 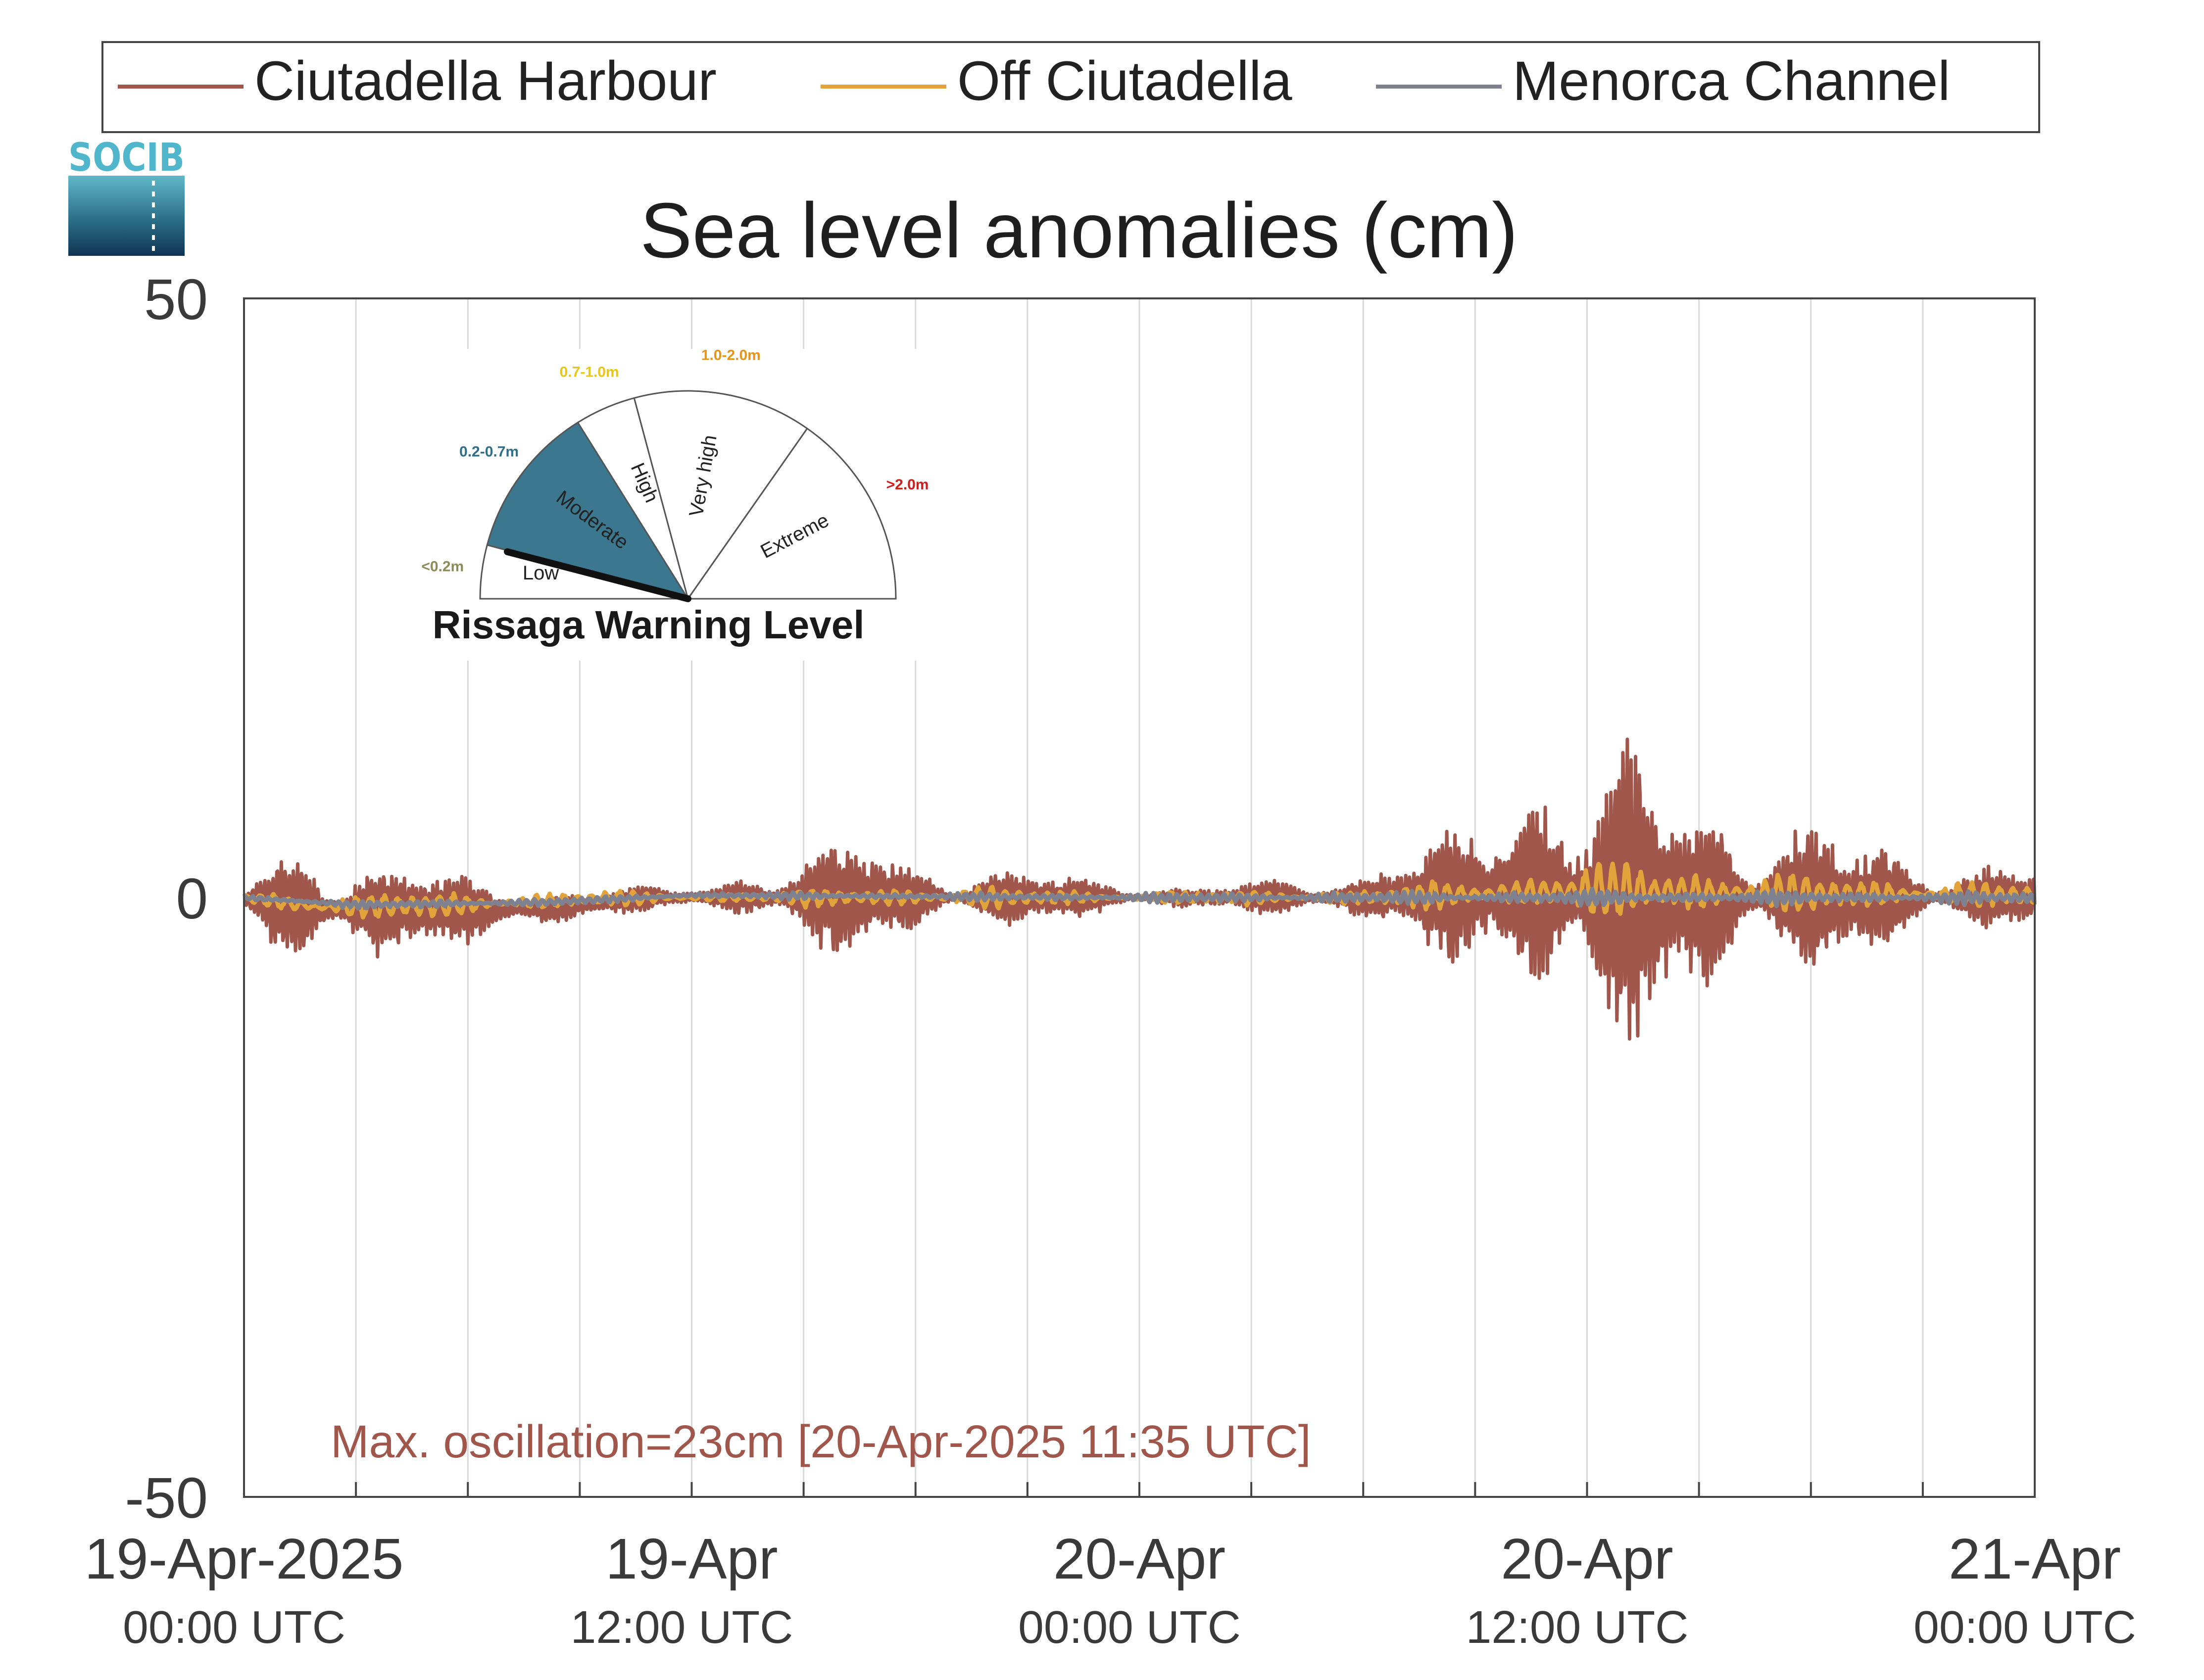 What do you see at coordinates (791, 513) in the screenshot?
I see `gauge-sector-extreme` at bounding box center [791, 513].